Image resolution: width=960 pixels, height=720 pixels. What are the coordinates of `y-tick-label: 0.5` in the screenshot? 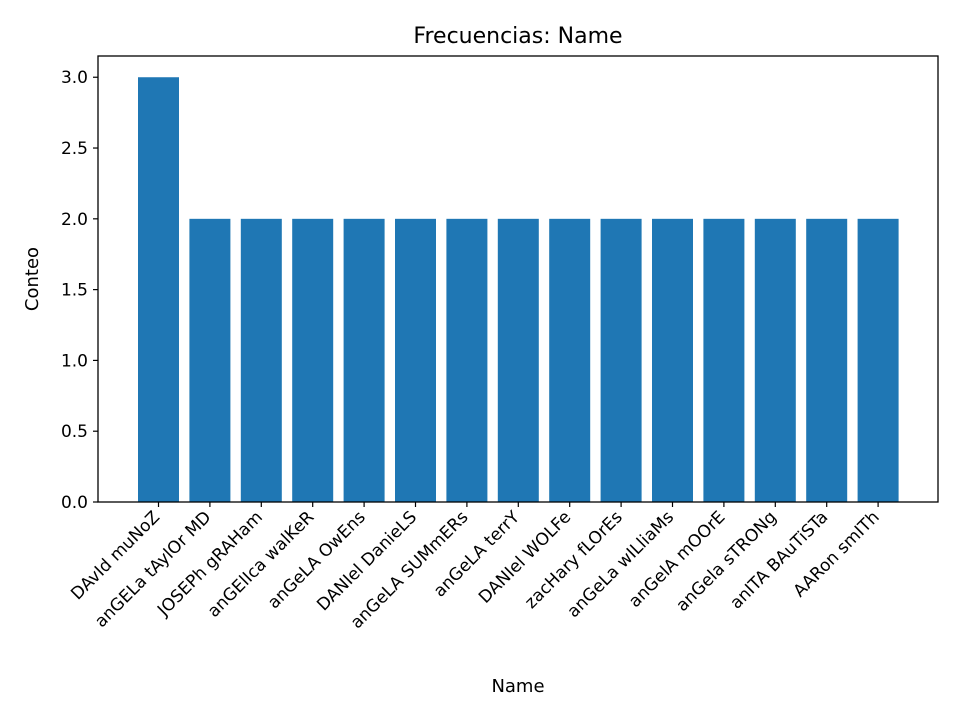 It's located at (74, 432).